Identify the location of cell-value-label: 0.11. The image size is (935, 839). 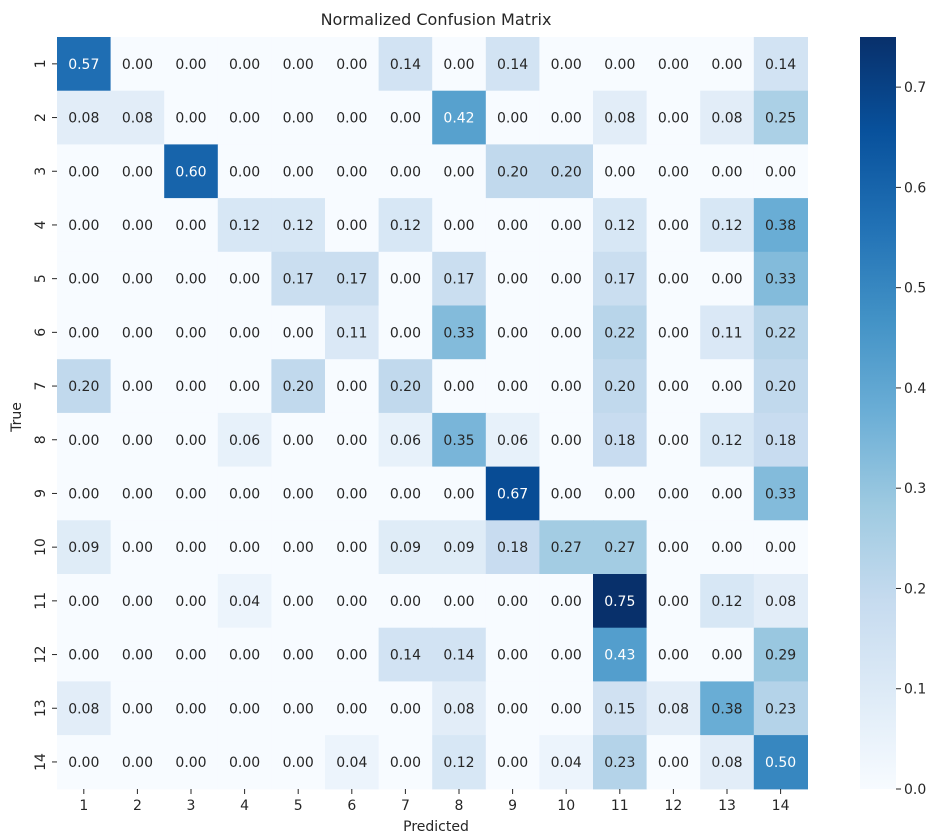
(726, 333).